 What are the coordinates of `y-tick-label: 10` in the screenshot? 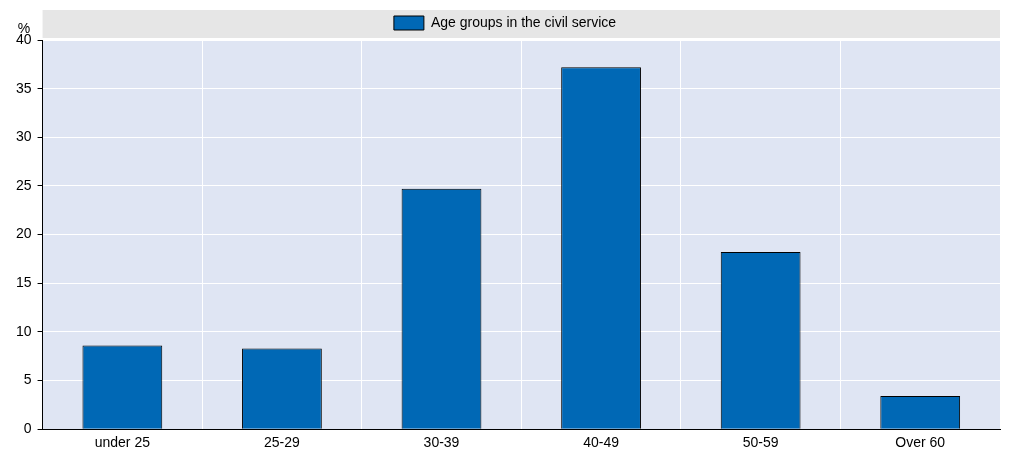 It's located at (23, 330).